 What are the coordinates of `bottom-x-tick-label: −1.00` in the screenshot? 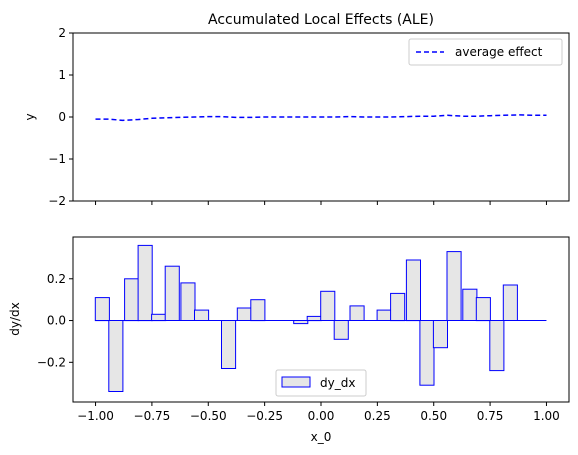 It's located at (95, 416).